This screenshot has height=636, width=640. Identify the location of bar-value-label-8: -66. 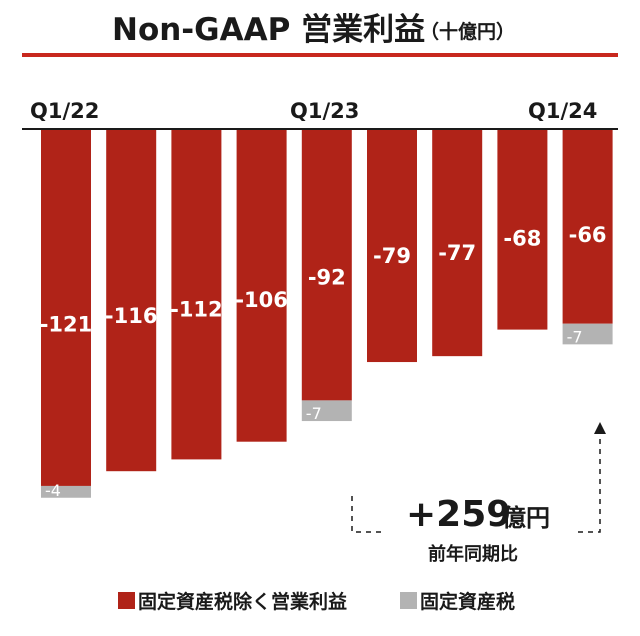
(588, 235).